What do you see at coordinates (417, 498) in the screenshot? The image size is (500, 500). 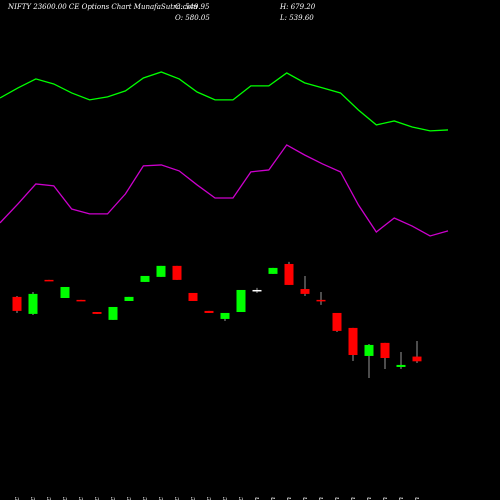 I see `x-tick-label: 15 Jan` at bounding box center [417, 498].